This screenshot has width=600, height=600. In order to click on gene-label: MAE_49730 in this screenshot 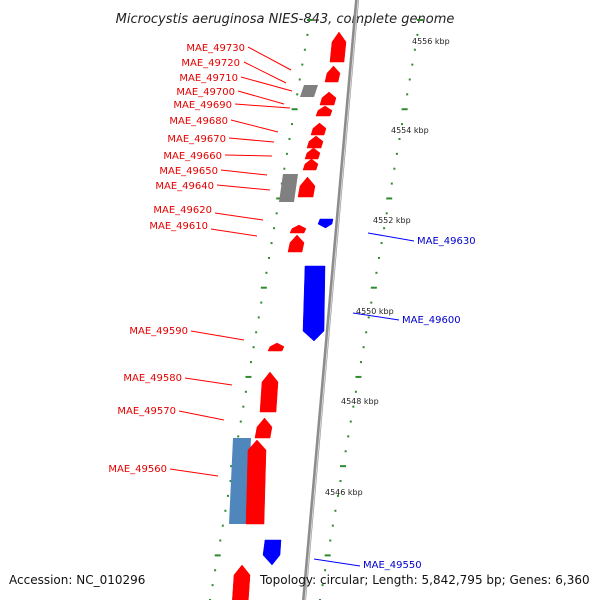, I will do `click(215, 48)`.